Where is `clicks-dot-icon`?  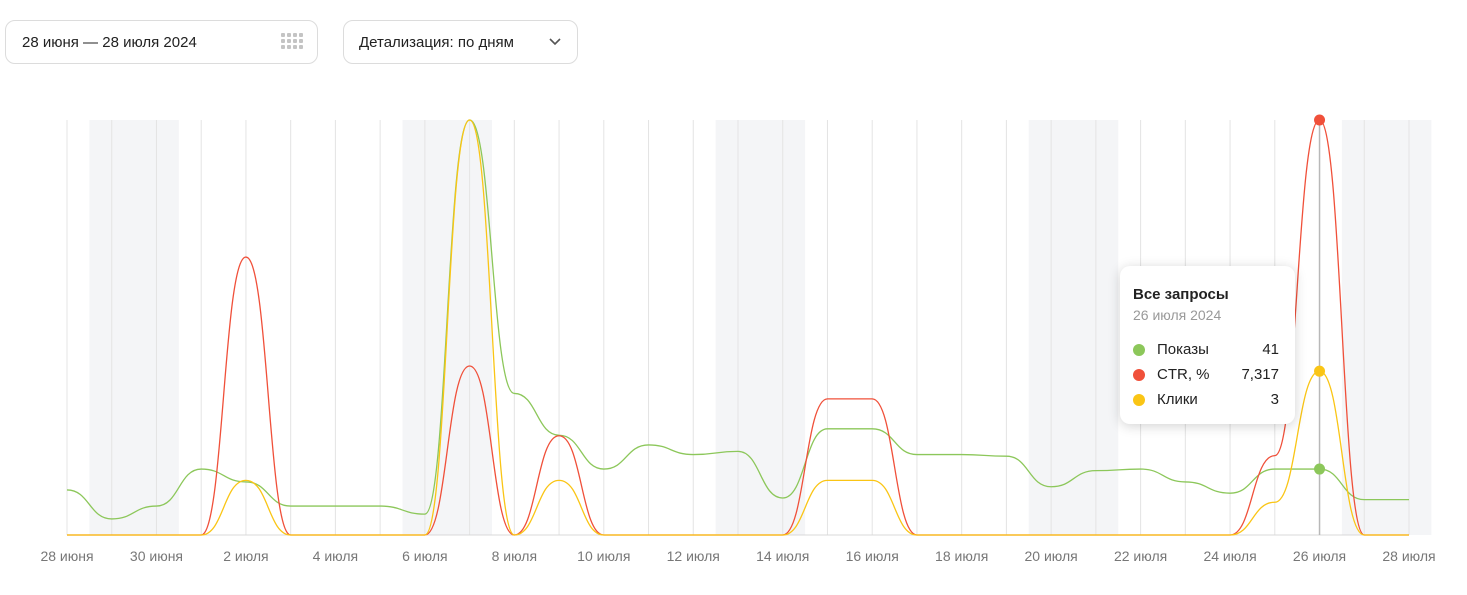
clicks-dot-icon is located at coordinates (1139, 399).